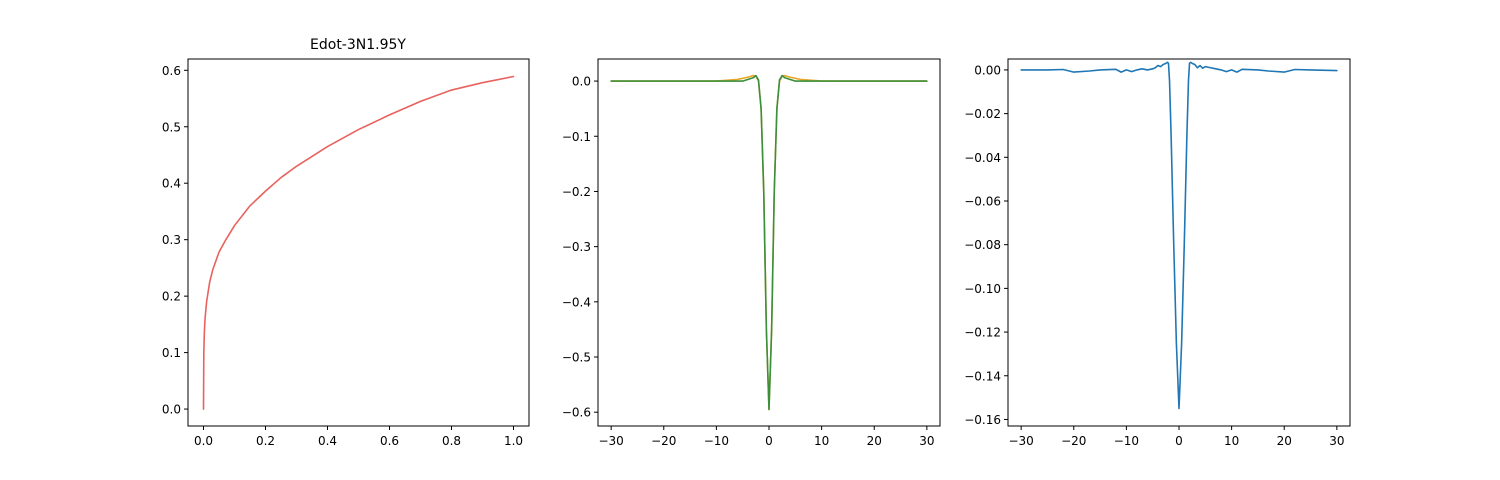 This screenshot has height=480, width=1500. Describe the element at coordinates (171, 297) in the screenshot. I see `y-tick-label: 0.2` at that location.